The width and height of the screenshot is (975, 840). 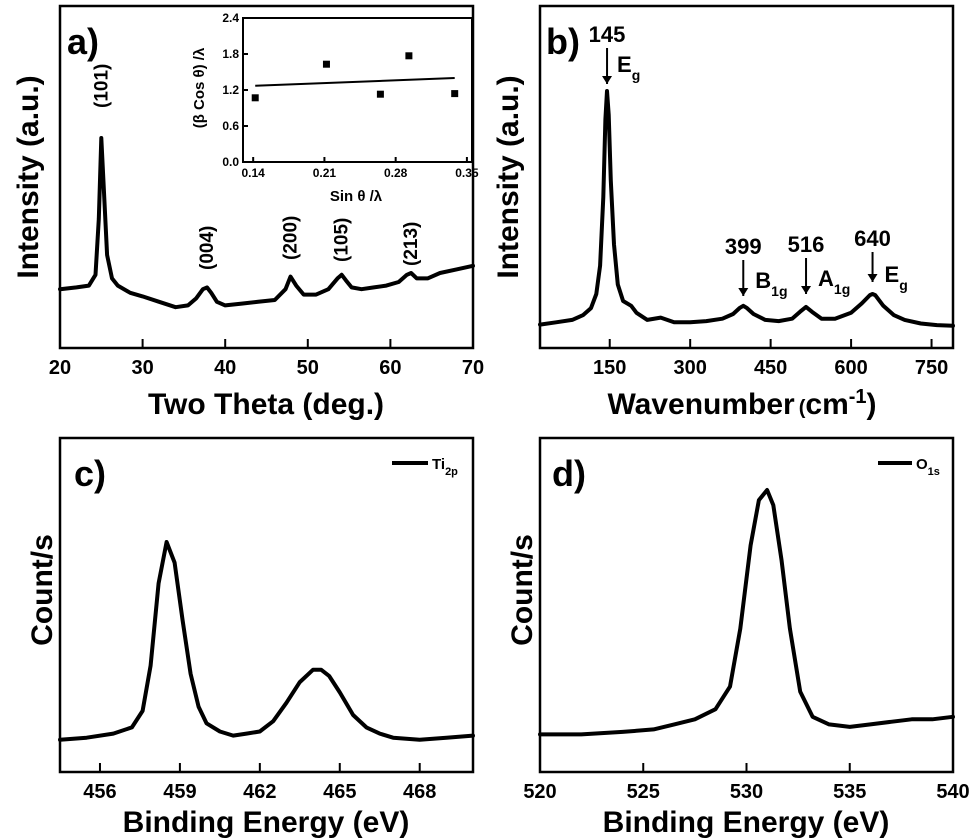 I want to click on panel-b-x-axis-label: Wavenumber (cm-1), so click(x=741, y=403).